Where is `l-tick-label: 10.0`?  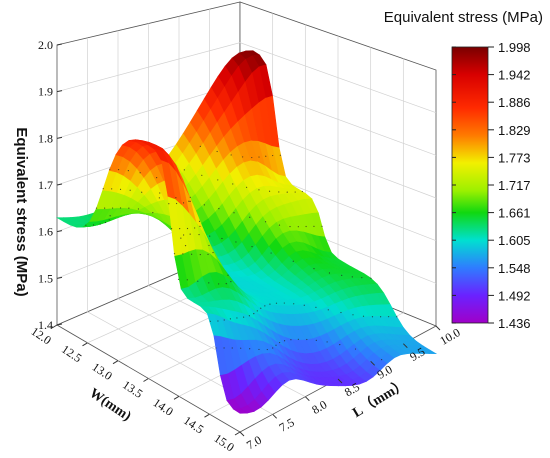 l-tick-label: 10.0 is located at coordinates (449, 336).